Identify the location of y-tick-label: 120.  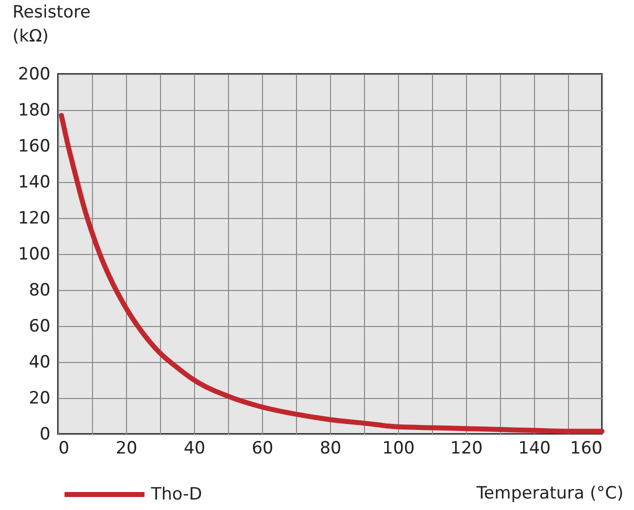
(34, 218).